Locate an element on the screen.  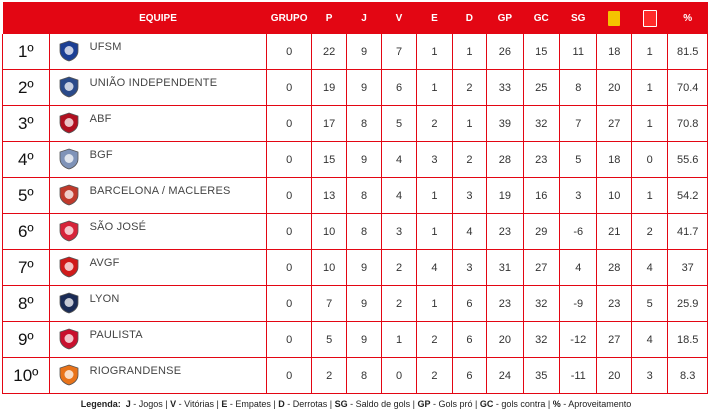
header-team: EQUIPE is located at coordinates (158, 18).